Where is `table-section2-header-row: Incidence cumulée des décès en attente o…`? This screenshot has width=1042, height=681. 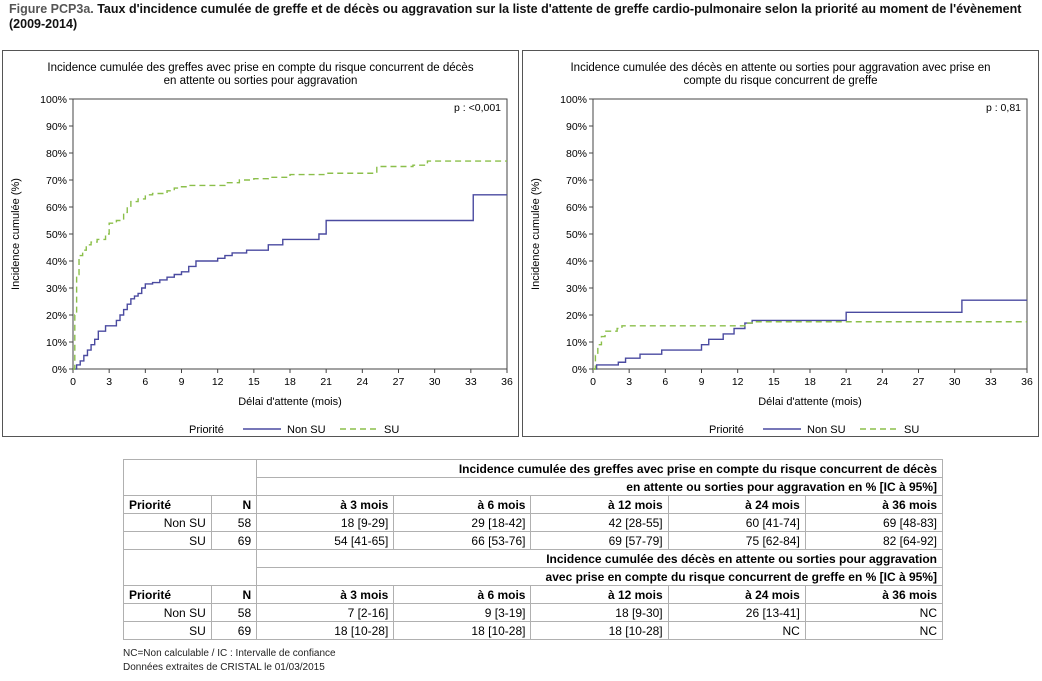
table-section2-header-row: Incidence cumulée des décès en attente o… is located at coordinates (532, 567).